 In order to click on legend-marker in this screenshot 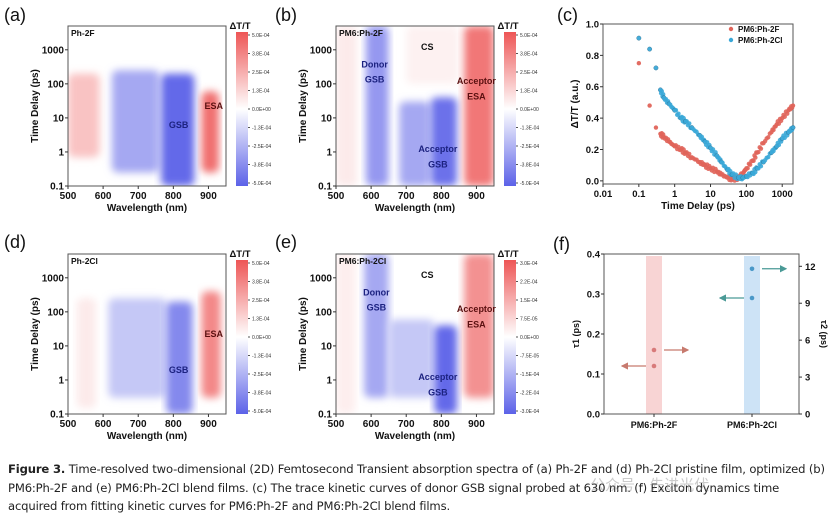, I will do `click(731, 40)`.